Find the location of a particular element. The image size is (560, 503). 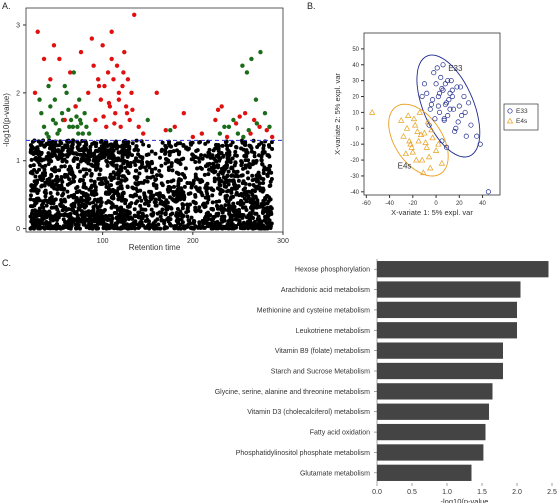

category-label: Starch and Sucrose Metabolism is located at coordinates (320, 372).